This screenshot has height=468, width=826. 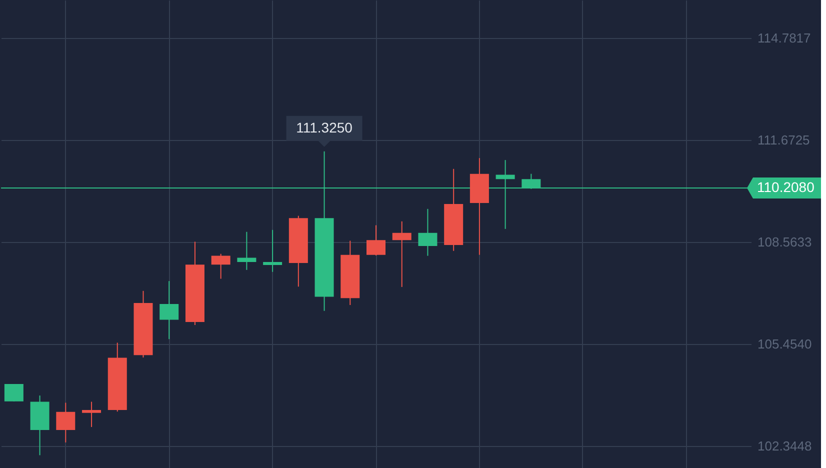 I want to click on y-tick-label: 114.7817, so click(x=784, y=38).